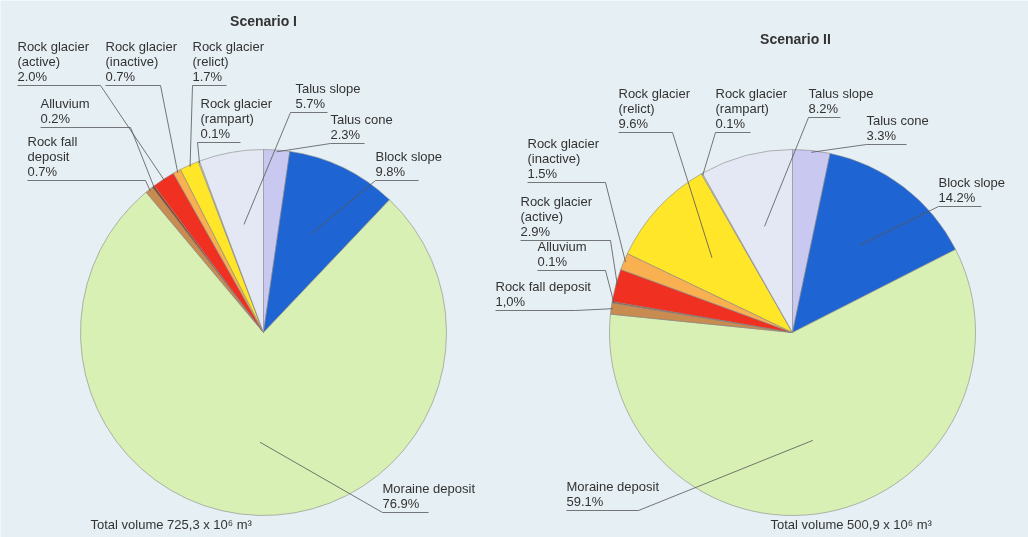 Image resolution: width=1028 pixels, height=537 pixels. Describe the element at coordinates (310, 103) in the screenshot. I see `data-label: 5.7%` at that location.